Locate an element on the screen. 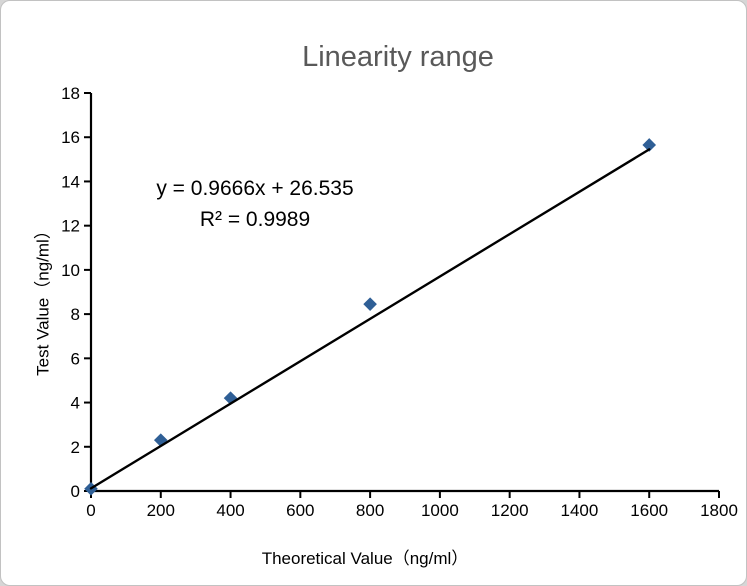  y-tick-label: 0 is located at coordinates (75, 491).